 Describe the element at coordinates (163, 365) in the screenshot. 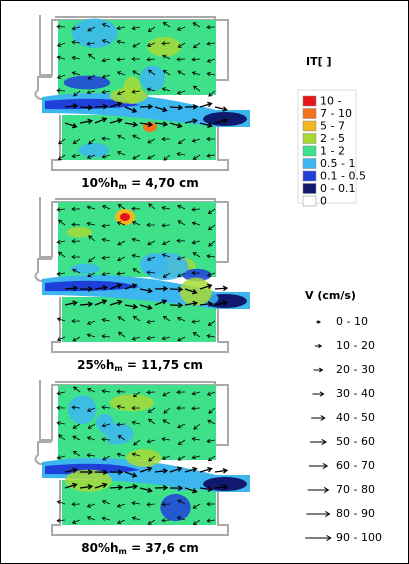

I see `caption-suffix: = 11,75 cm` at that location.